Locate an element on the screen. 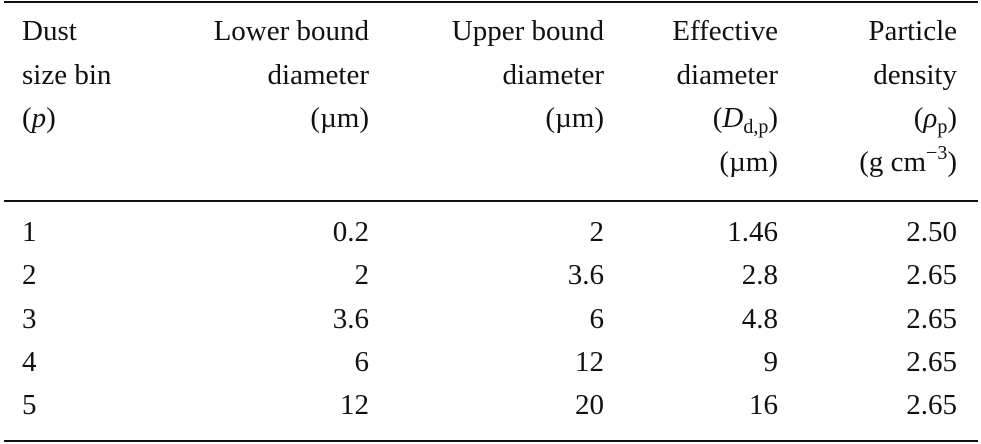 The image size is (981, 444). header-text: Particle is located at coordinates (912, 31).